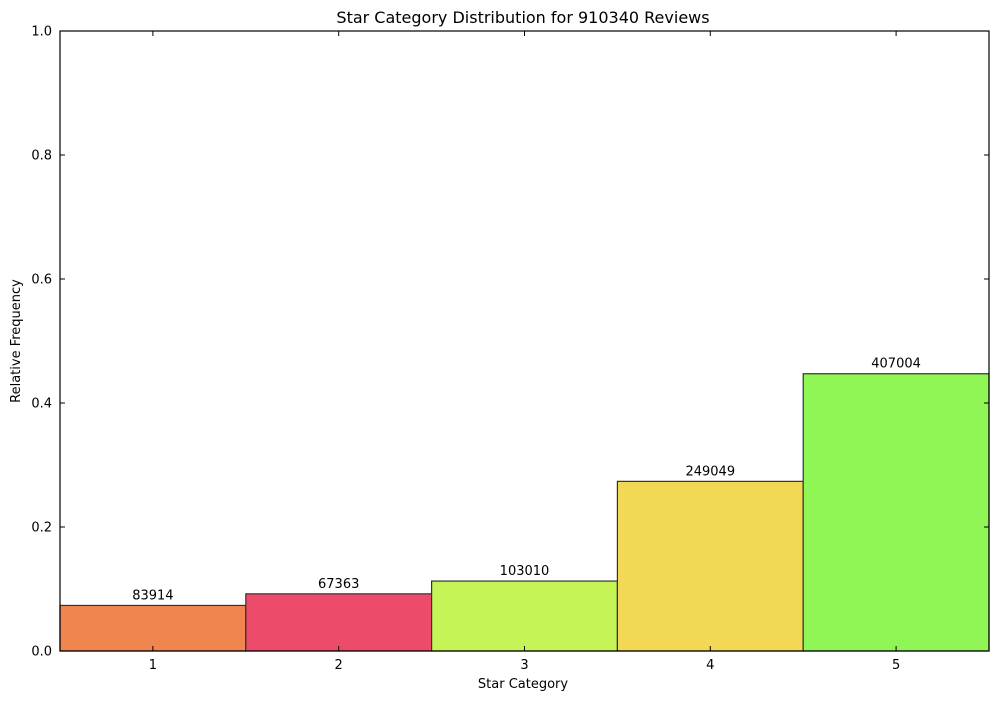  Describe the element at coordinates (41, 156) in the screenshot. I see `y-tick-label: 0.8` at that location.